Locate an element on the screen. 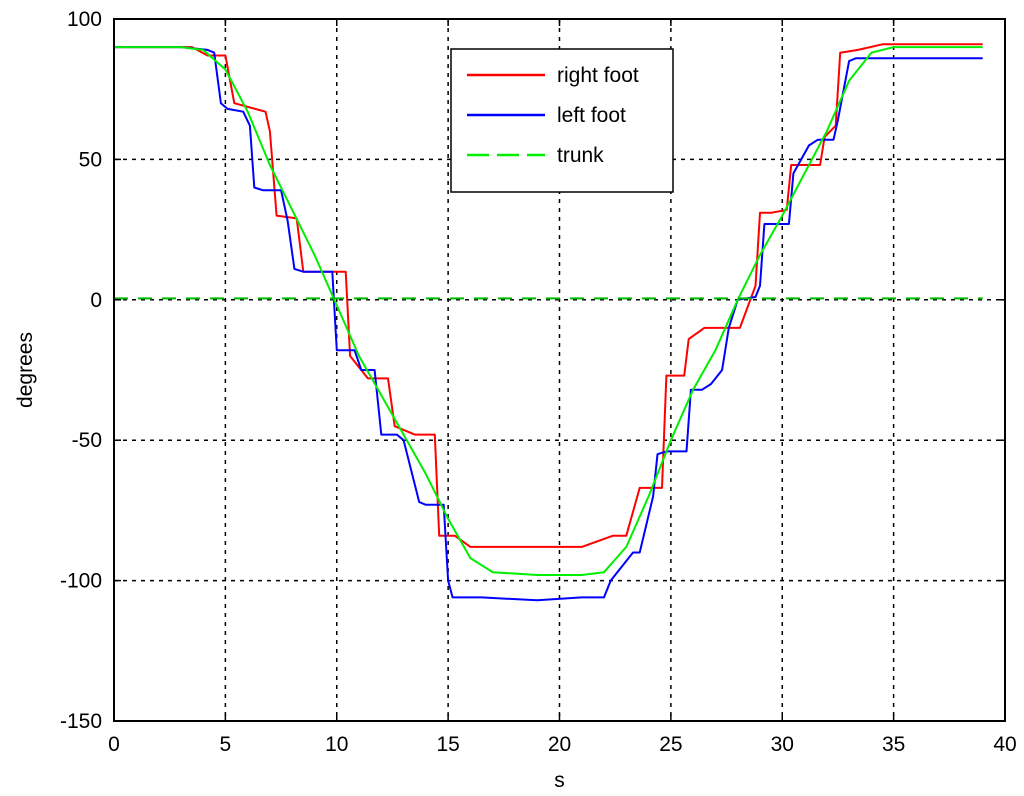  x-tick-label: 35 is located at coordinates (893, 744).